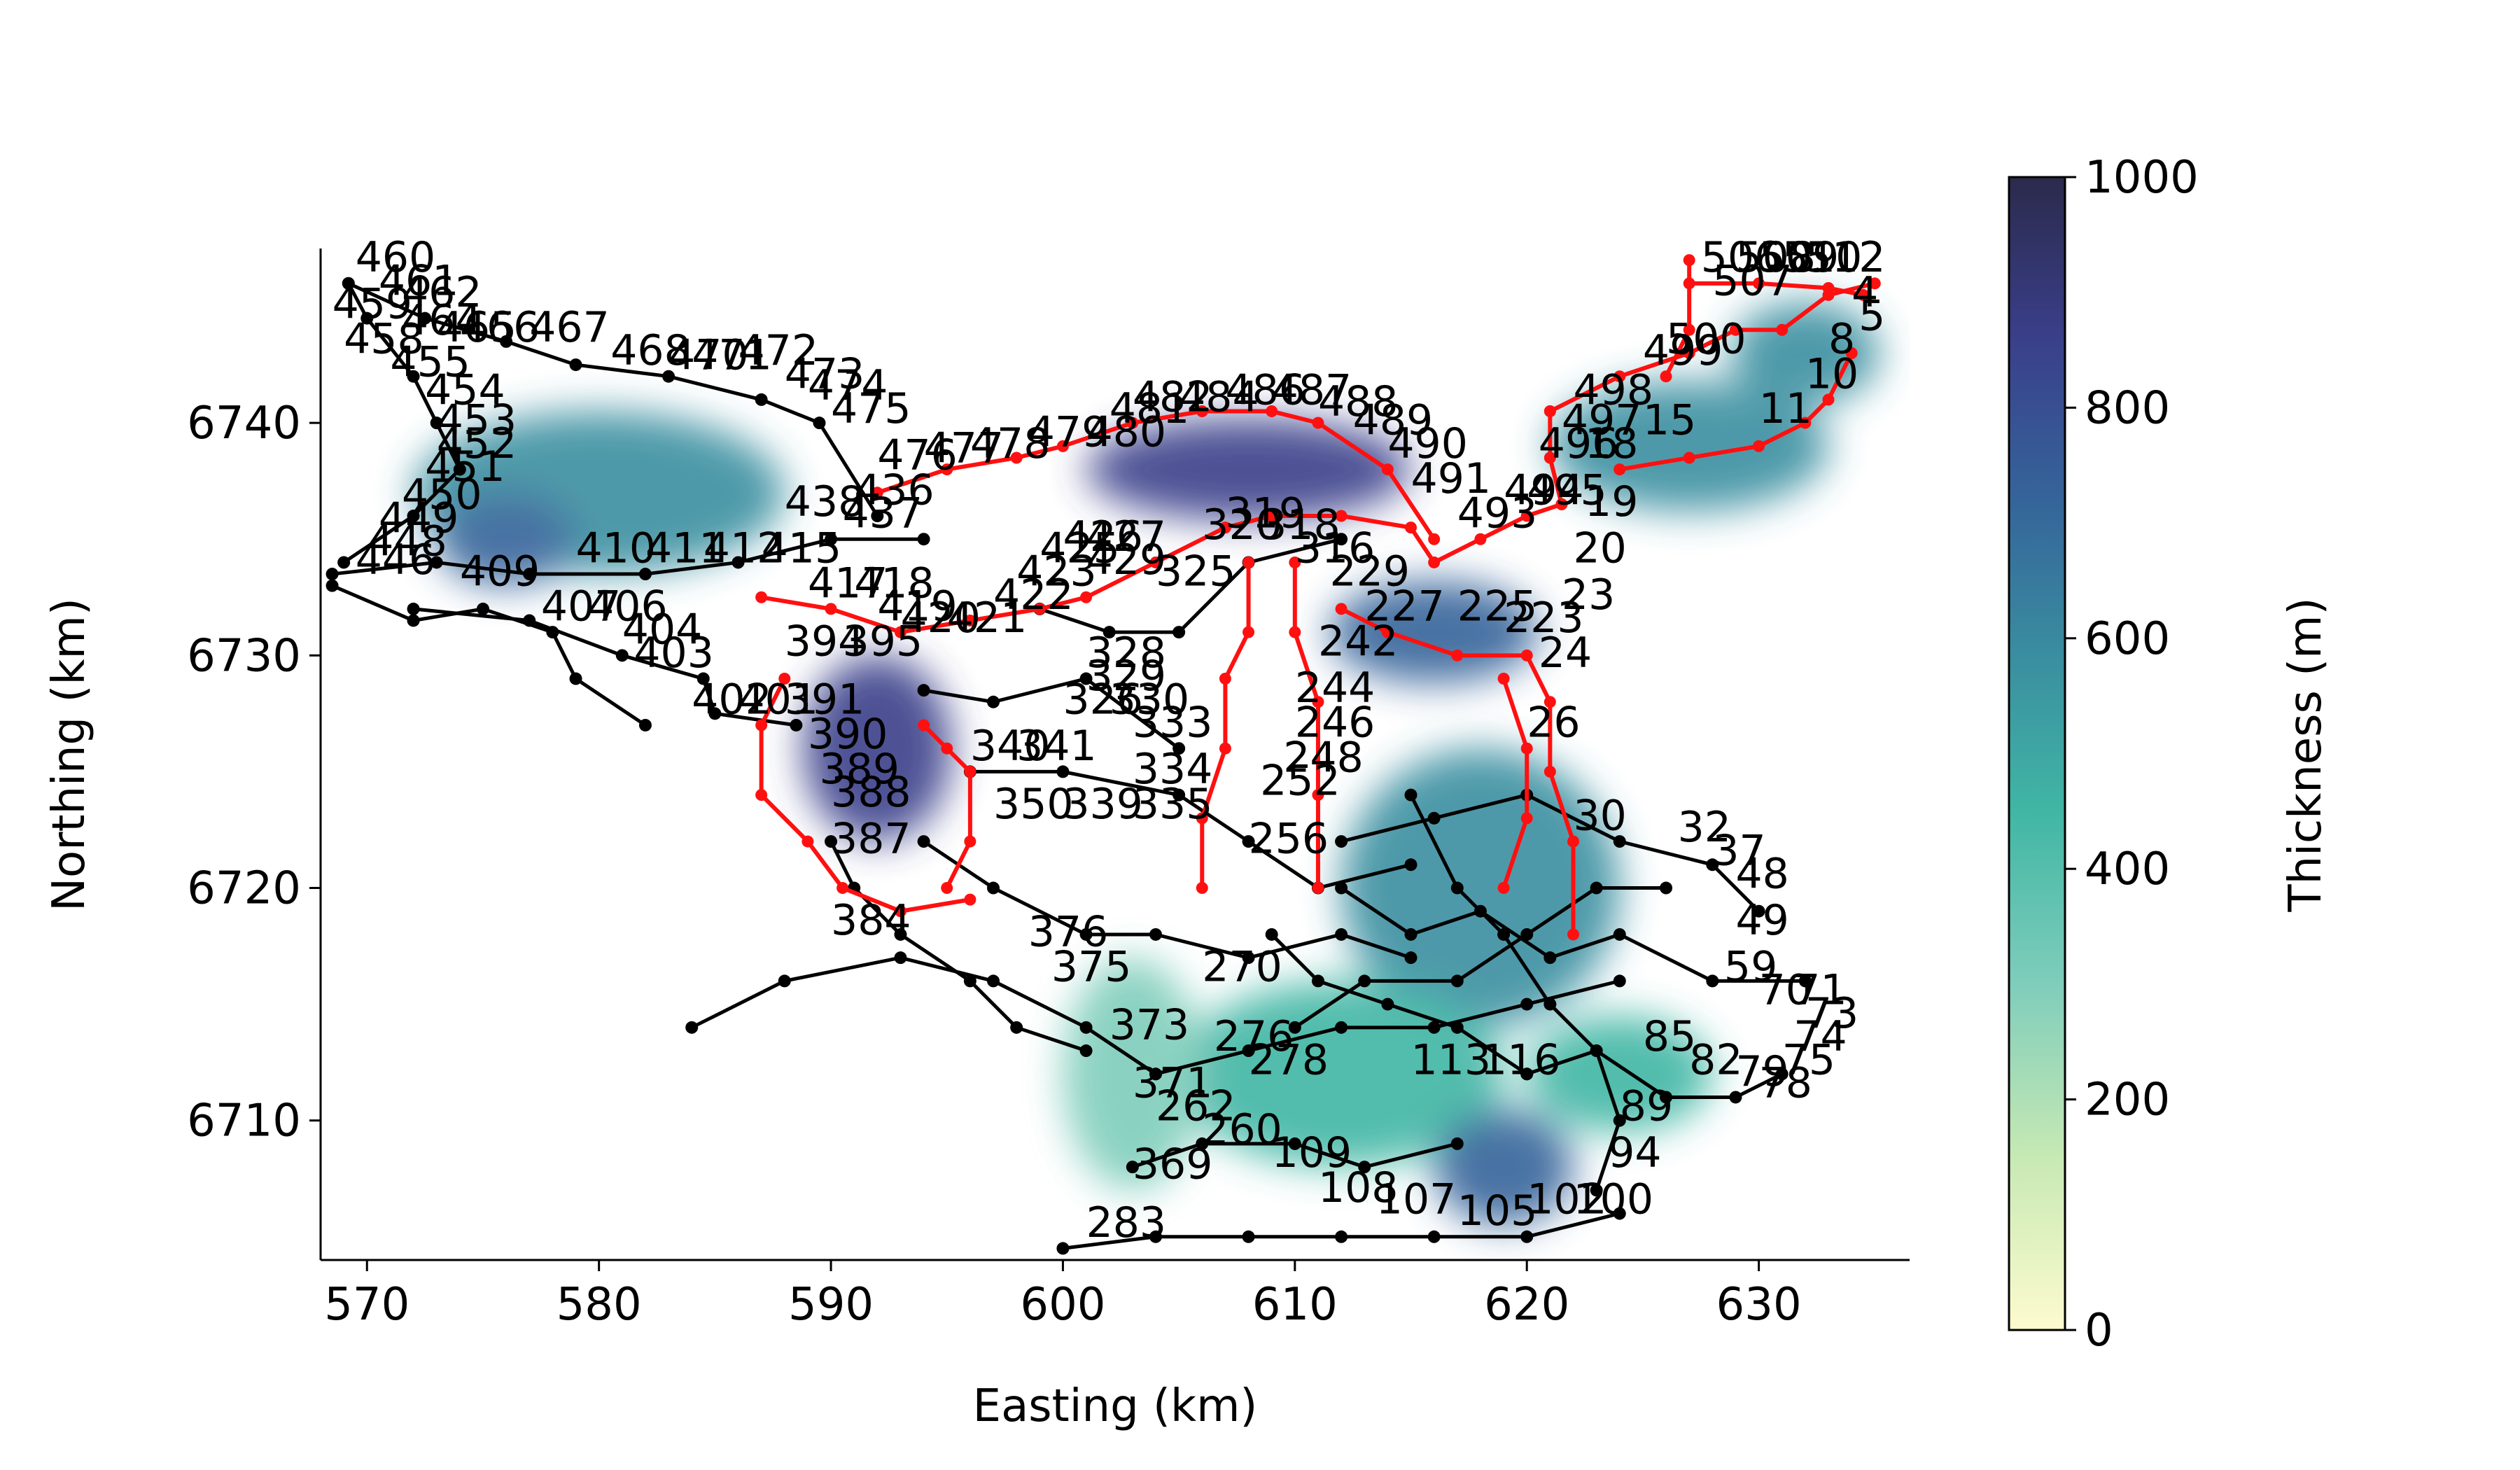 The width and height of the screenshot is (2520, 1470). I want to click on point-label: 19, so click(1611, 501).